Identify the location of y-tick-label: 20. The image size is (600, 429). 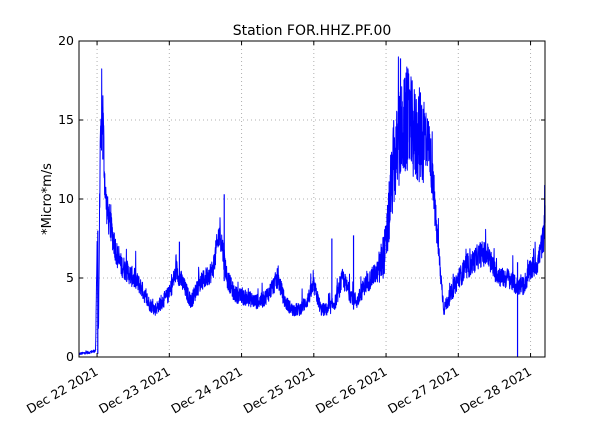
(66, 40).